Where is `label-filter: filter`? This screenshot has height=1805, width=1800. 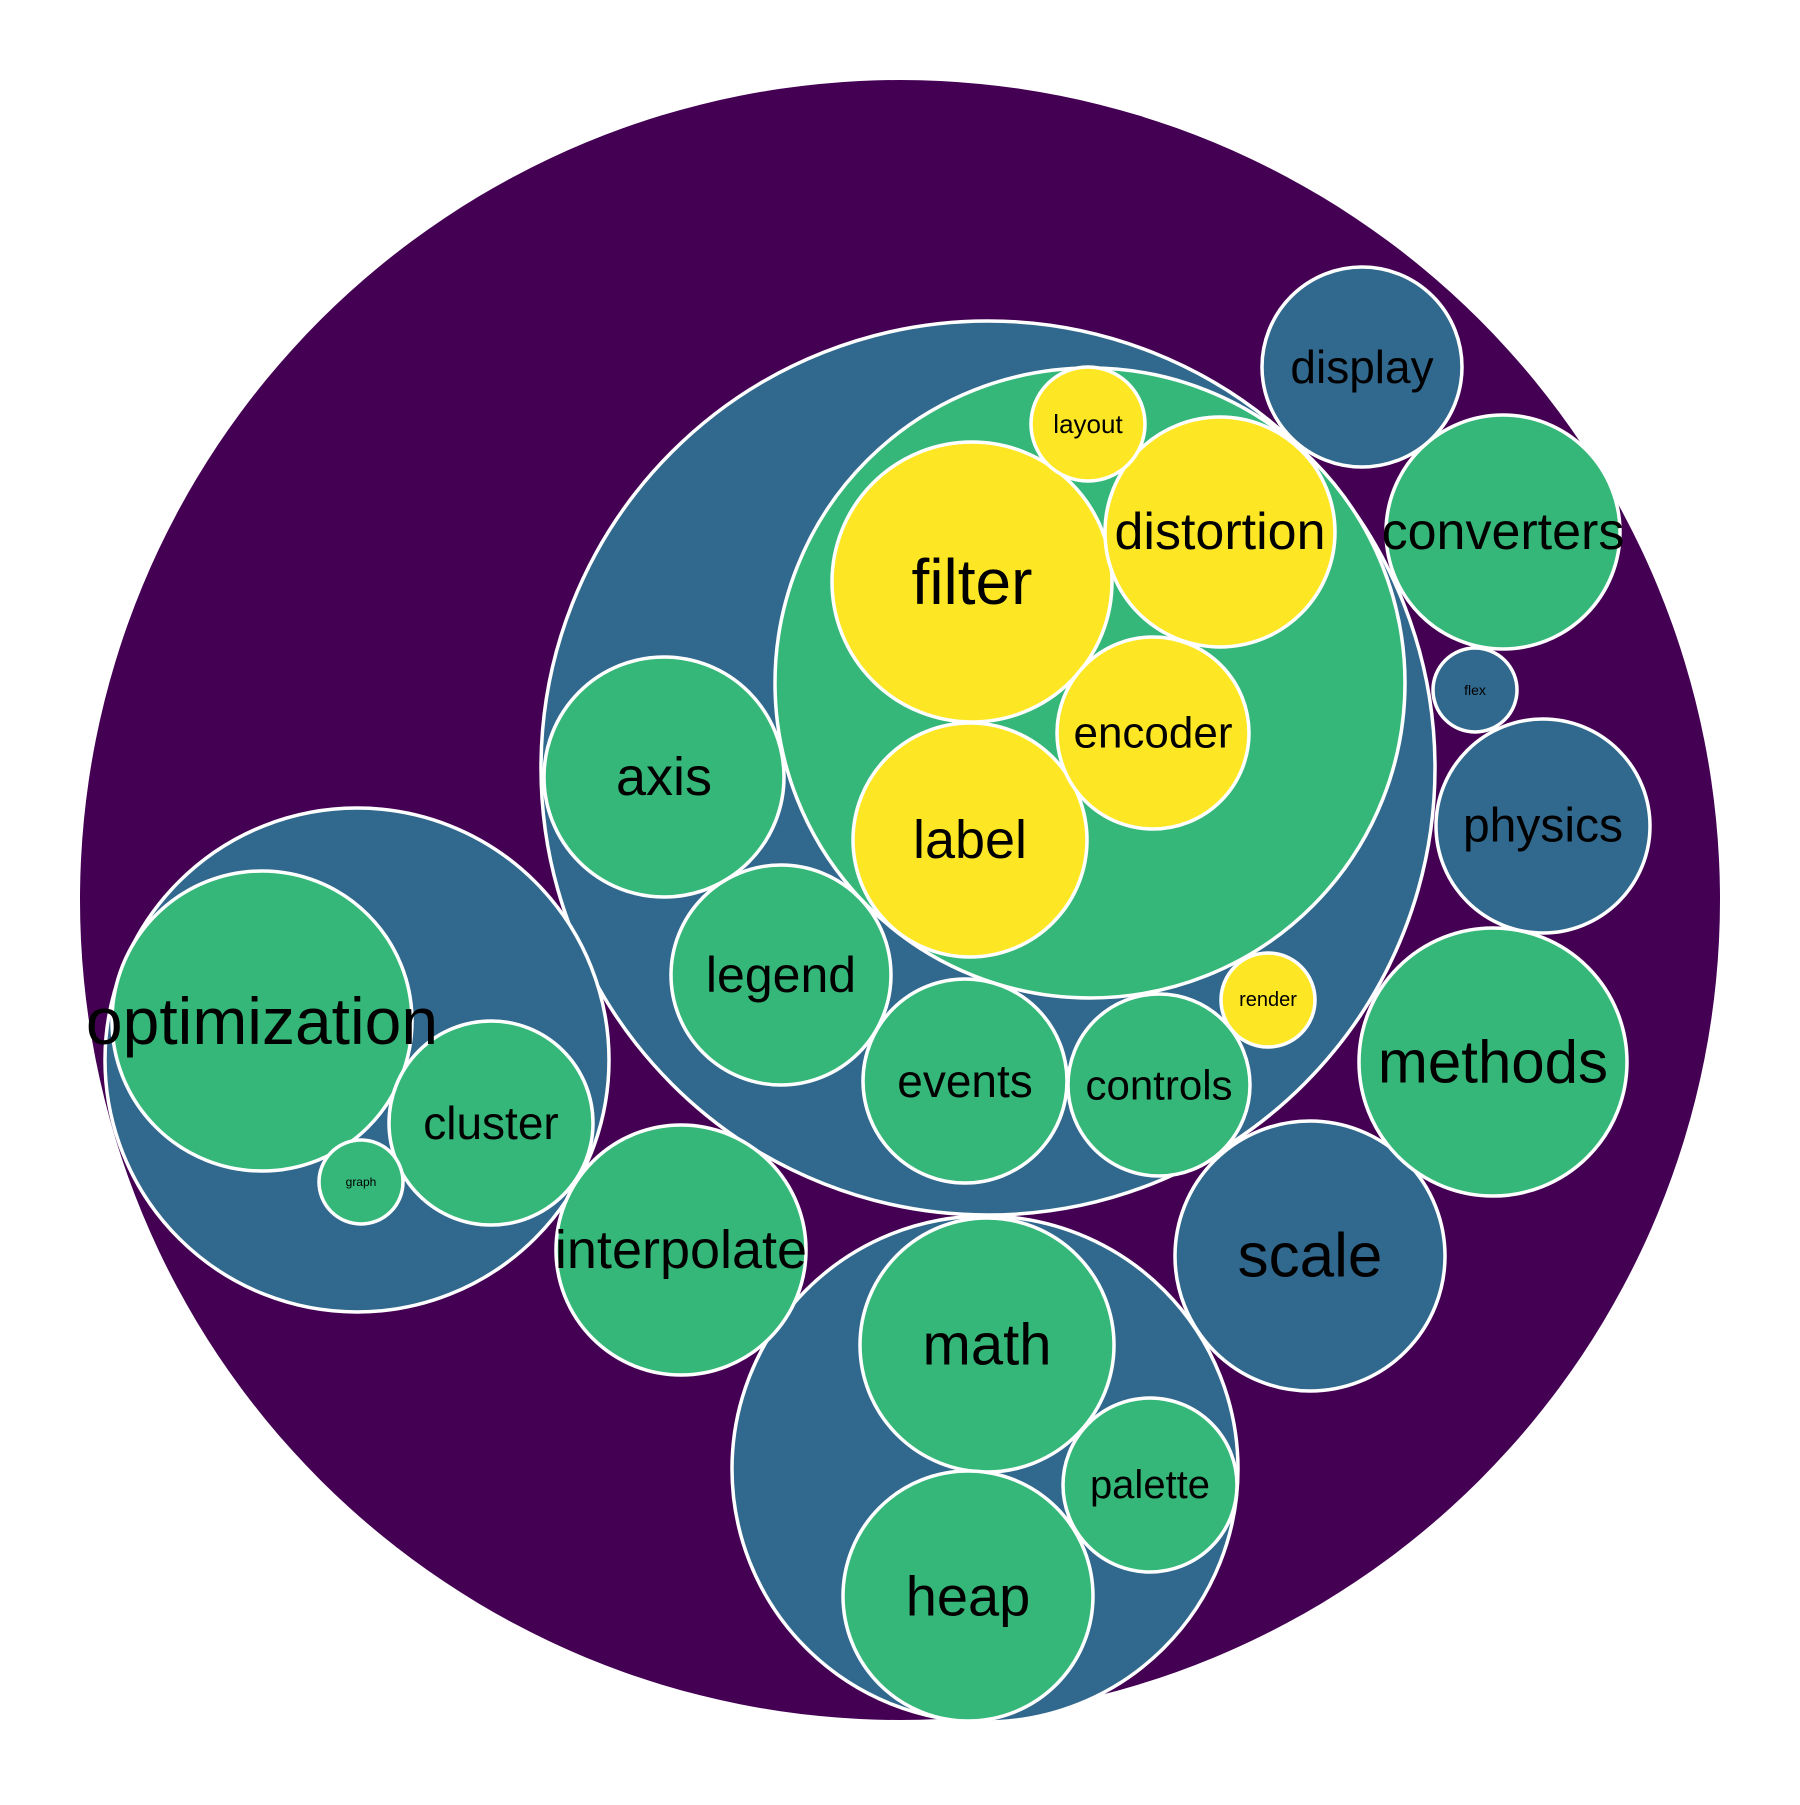
label-filter: filter is located at coordinates (972, 582).